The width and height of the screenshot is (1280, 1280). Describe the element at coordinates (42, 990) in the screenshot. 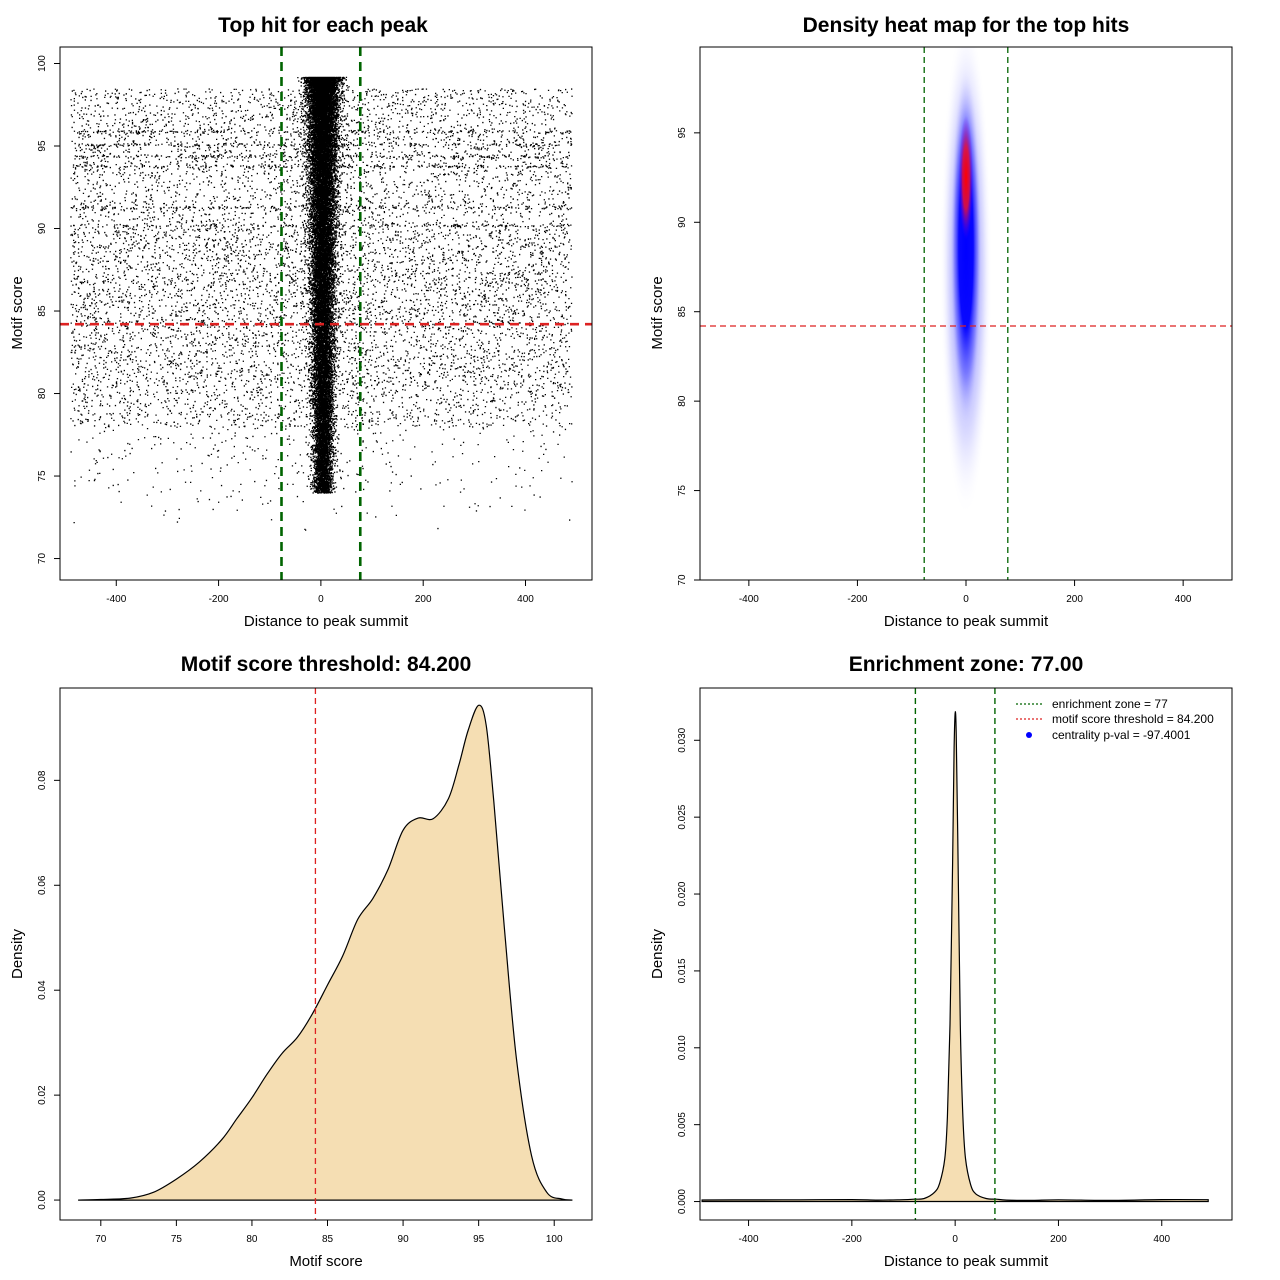

I see `y-tick-label: 0.04` at that location.